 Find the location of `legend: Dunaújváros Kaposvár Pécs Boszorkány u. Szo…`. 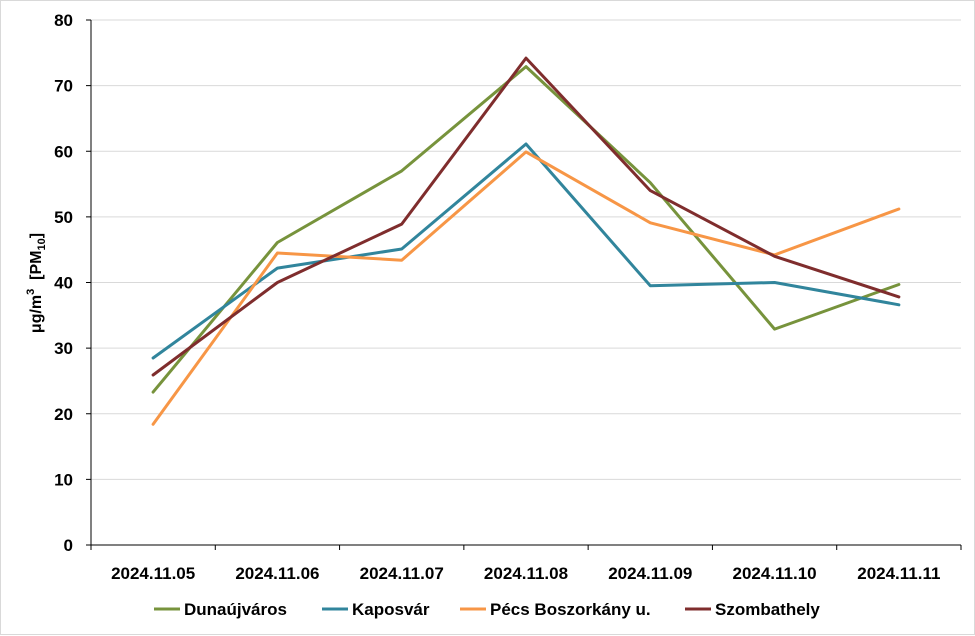

legend: Dunaújváros Kaposvár Pécs Boszorkány u. Szo… is located at coordinates (487, 609).